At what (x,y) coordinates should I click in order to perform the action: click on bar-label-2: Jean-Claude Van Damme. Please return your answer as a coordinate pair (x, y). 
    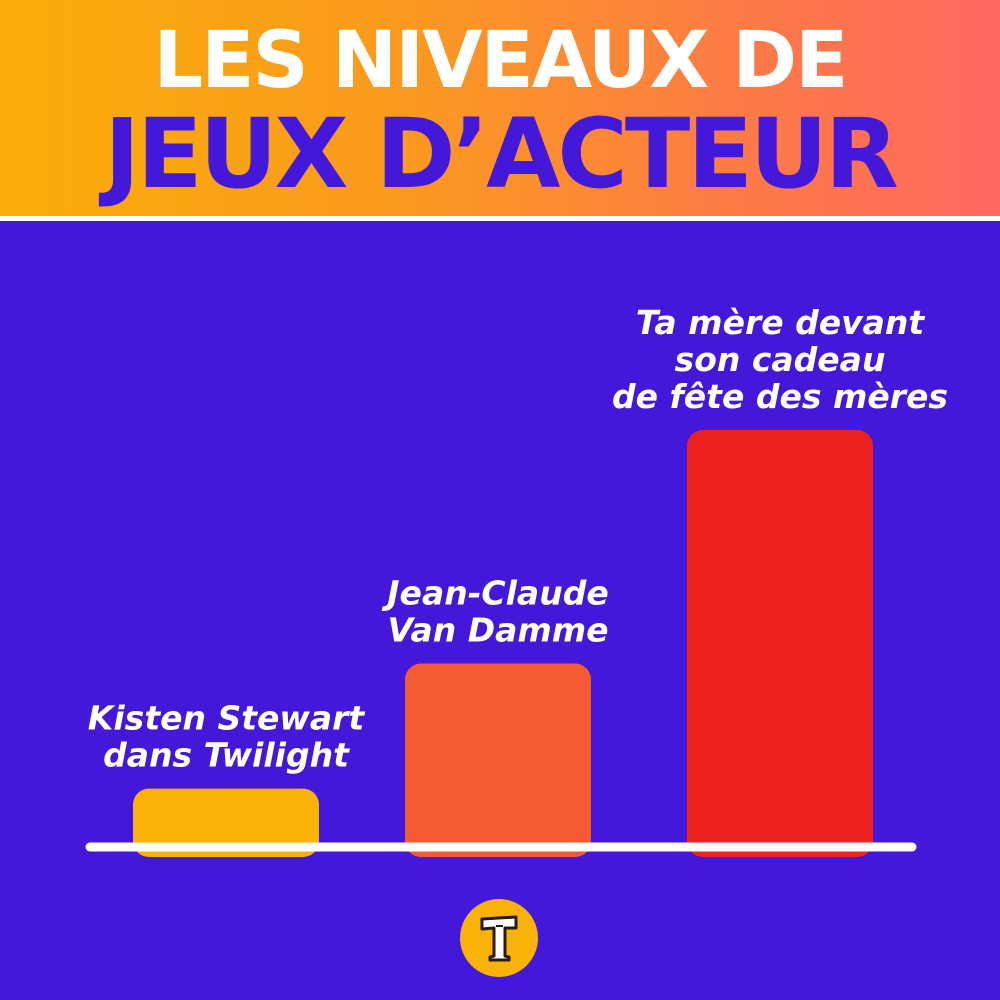
    Looking at the image, I should click on (494, 612).